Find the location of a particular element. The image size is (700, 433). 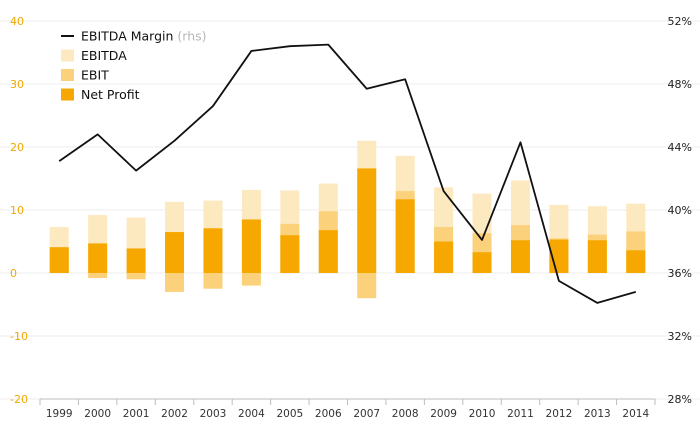

y-right-tick-label: 28% is located at coordinates (680, 399).